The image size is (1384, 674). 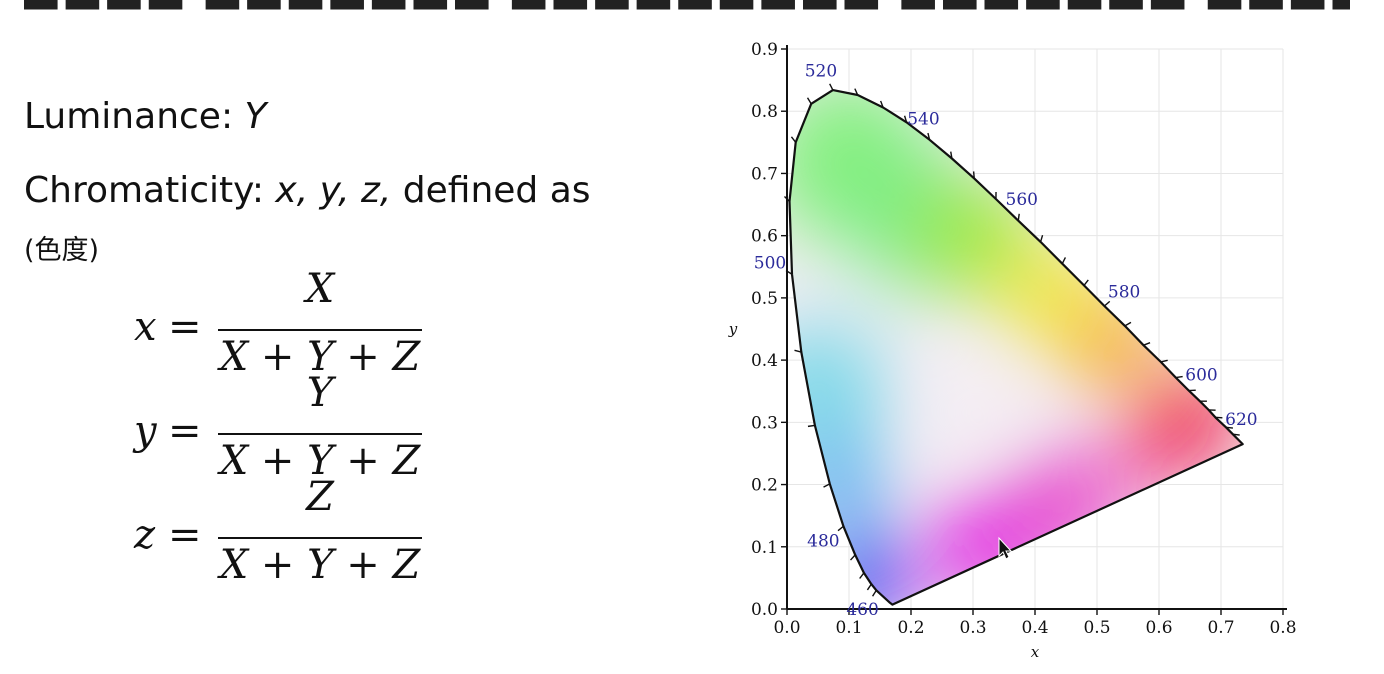 I want to click on y-tick-label: 0.1, so click(x=764, y=548).